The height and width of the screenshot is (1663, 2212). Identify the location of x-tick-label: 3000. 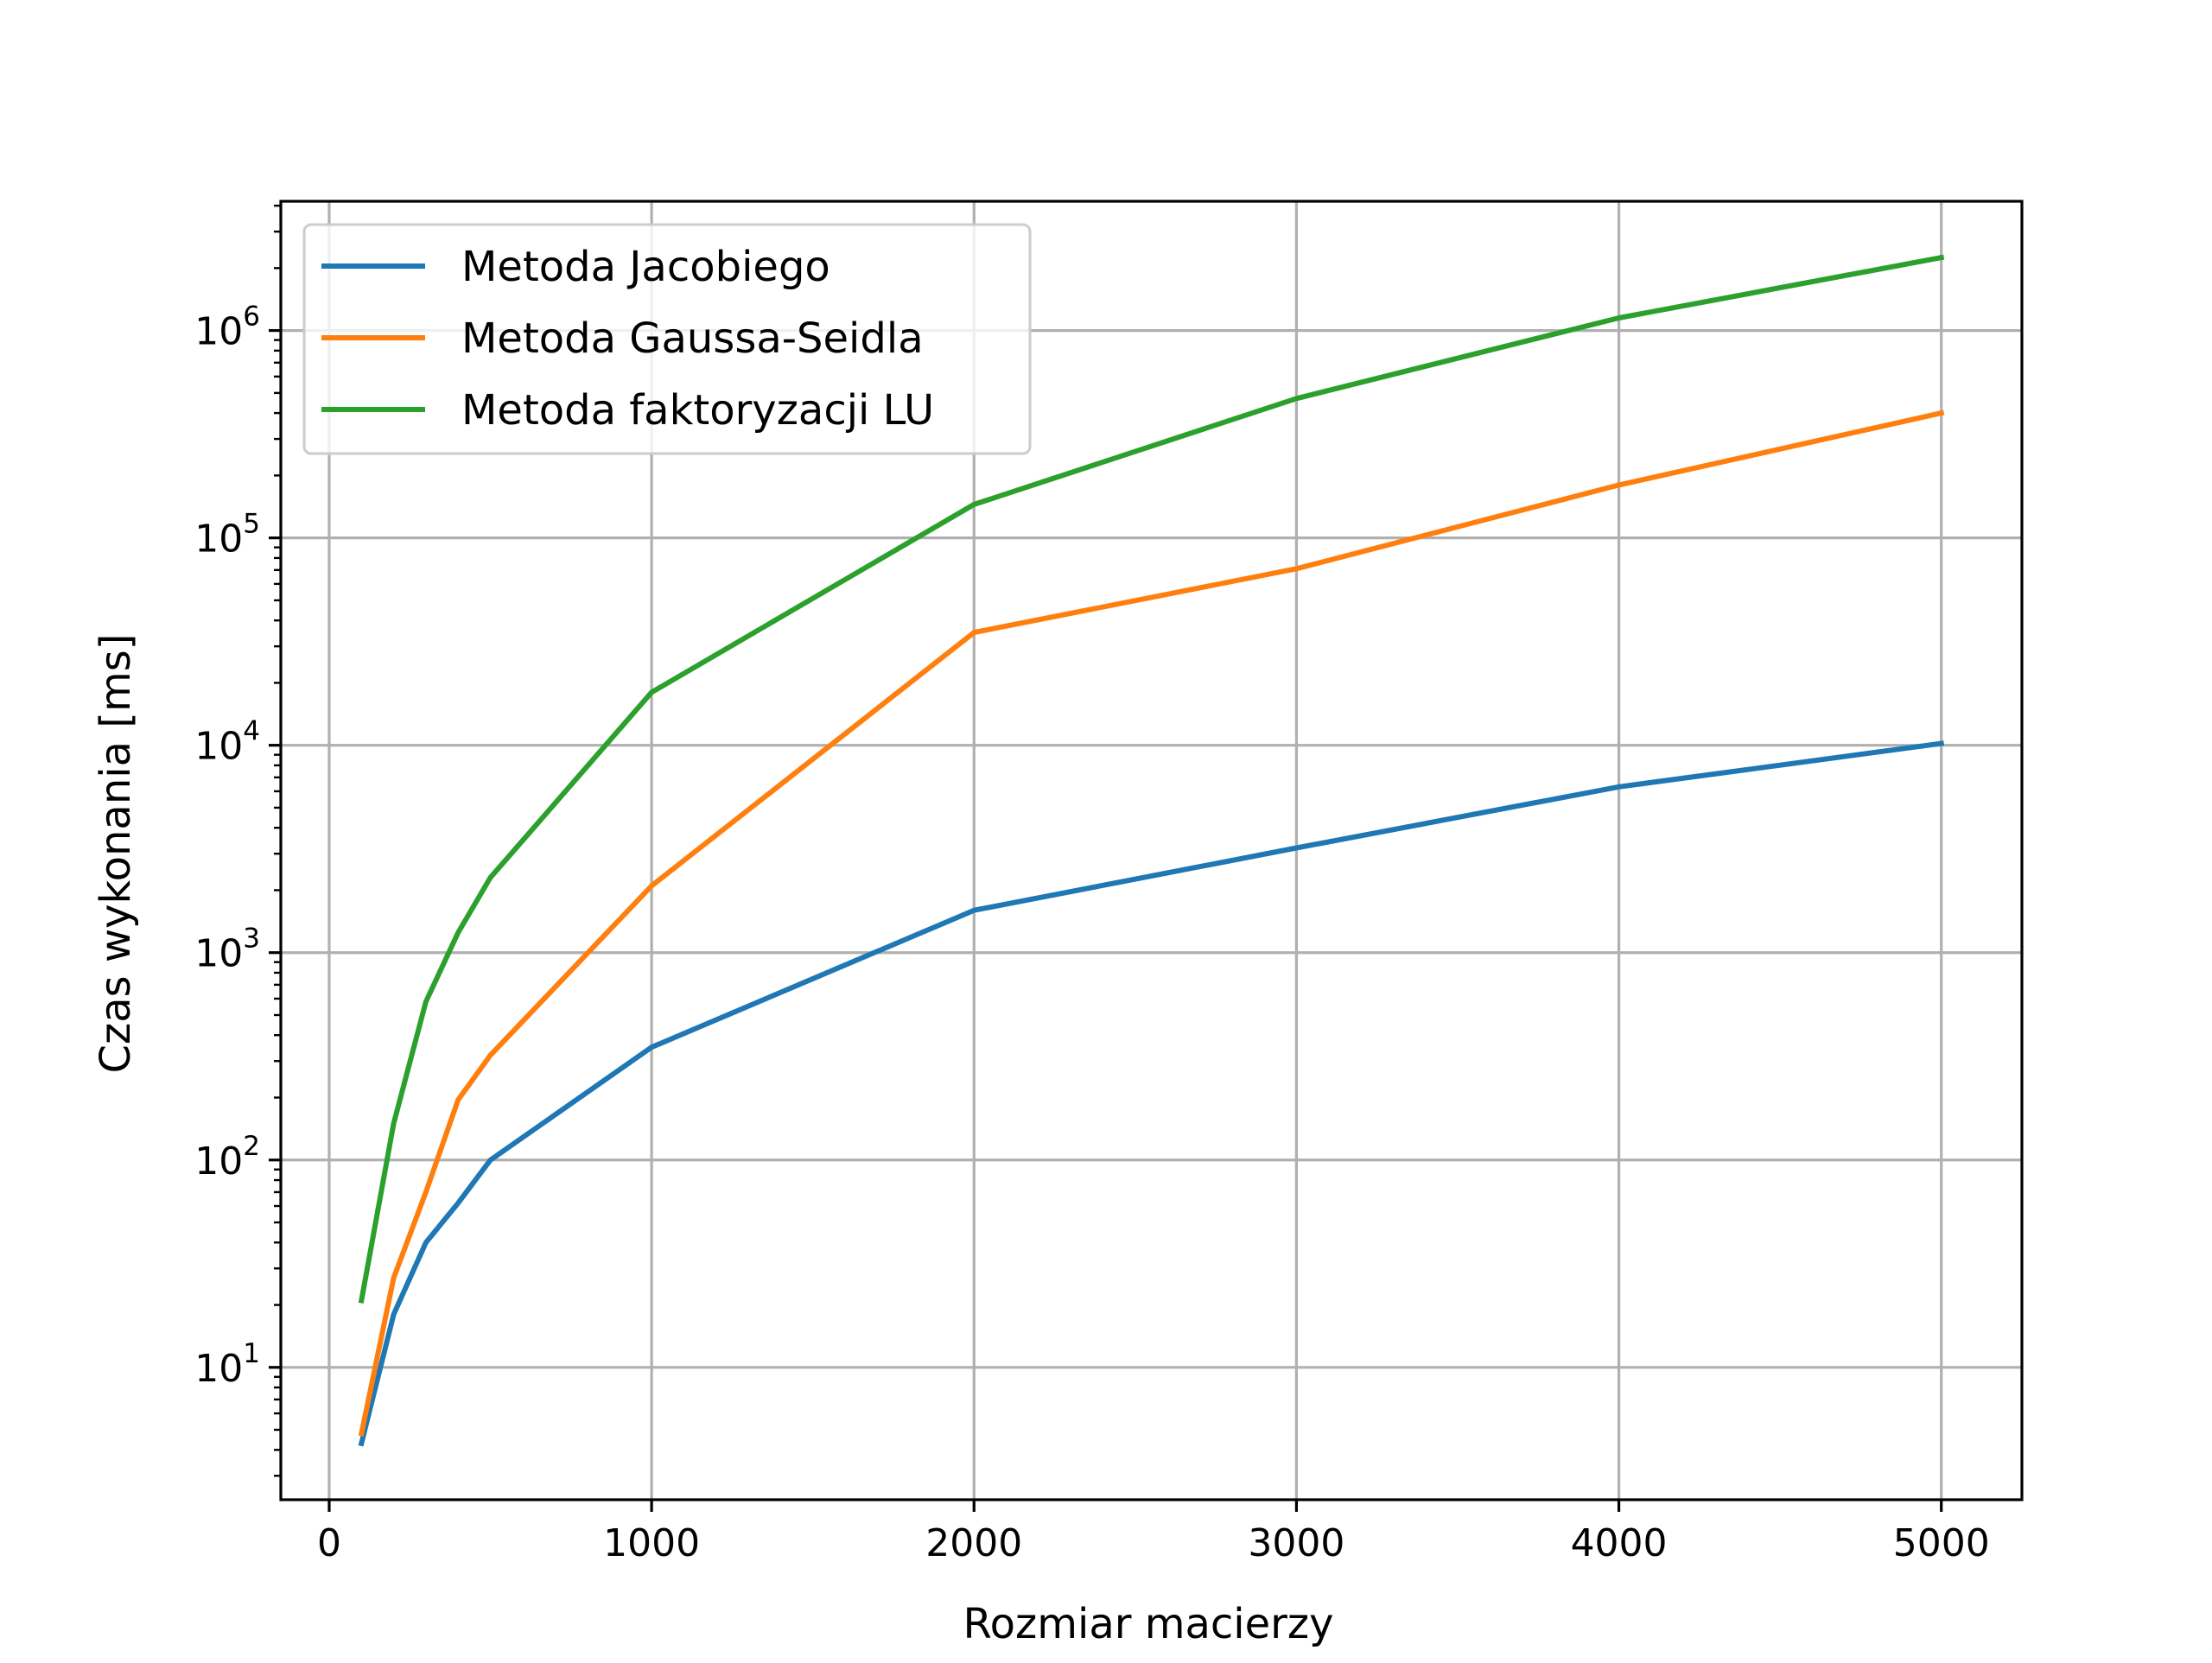
(1296, 1543).